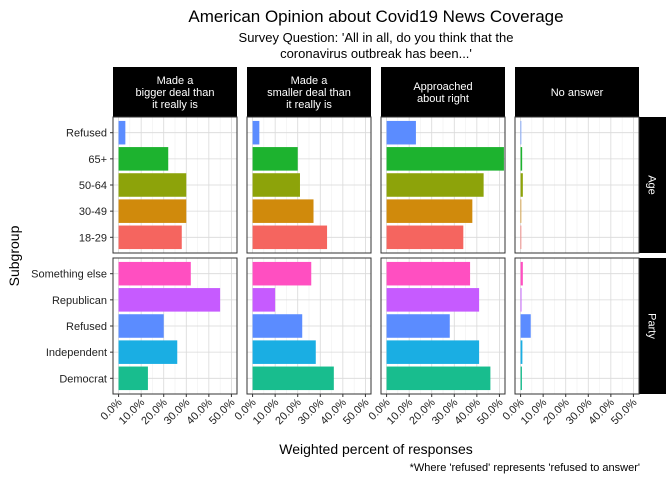 The height and width of the screenshot is (480, 672). I want to click on column-strip-label: bigger deal than, so click(175, 93).